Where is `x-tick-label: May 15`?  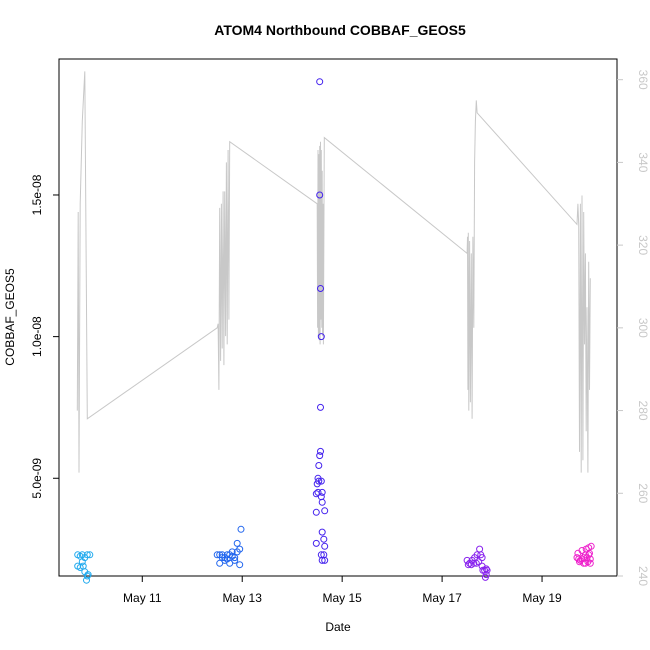
x-tick-label: May 15 is located at coordinates (342, 598).